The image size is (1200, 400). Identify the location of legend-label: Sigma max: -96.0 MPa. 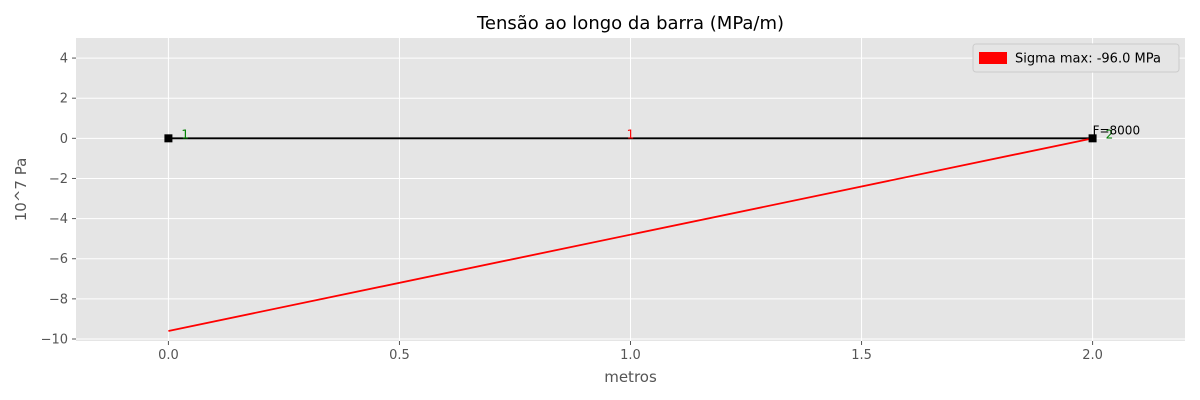
(1088, 59).